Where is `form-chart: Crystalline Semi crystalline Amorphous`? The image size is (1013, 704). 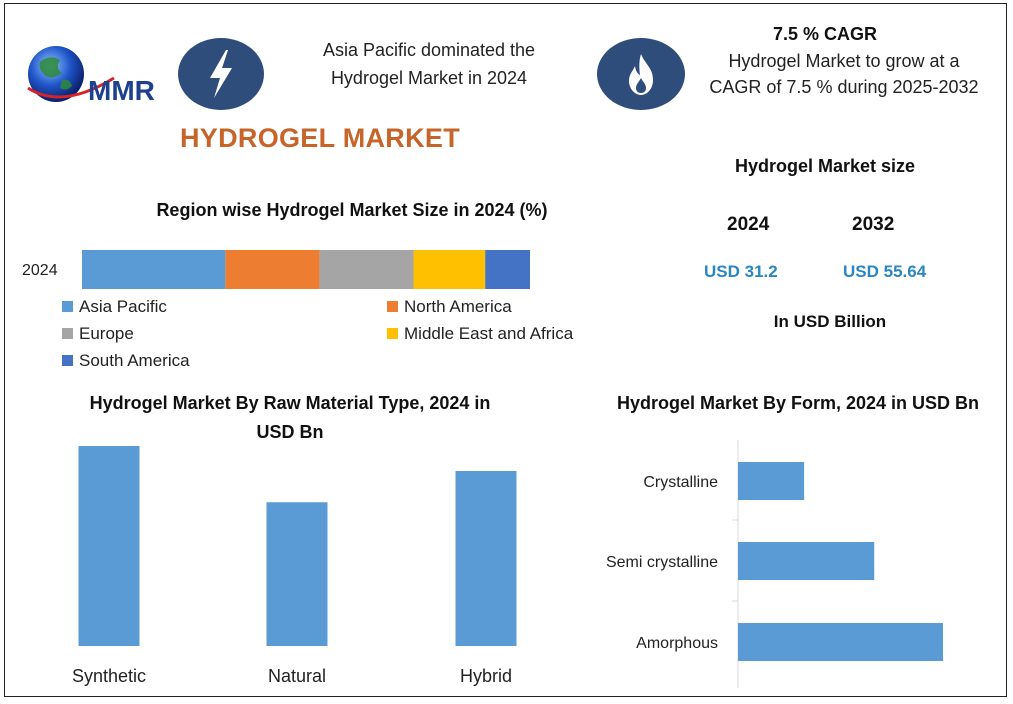 form-chart: Crystalline Semi crystalline Amorphous is located at coordinates (774, 564).